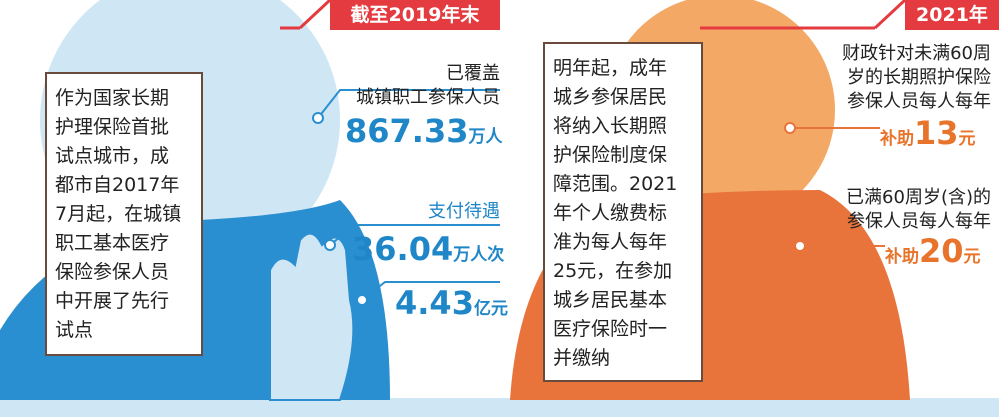 The width and height of the screenshot is (999, 417). I want to click on label-block: 已满60周岁(含)的 参保人员每人每年, so click(918, 210).